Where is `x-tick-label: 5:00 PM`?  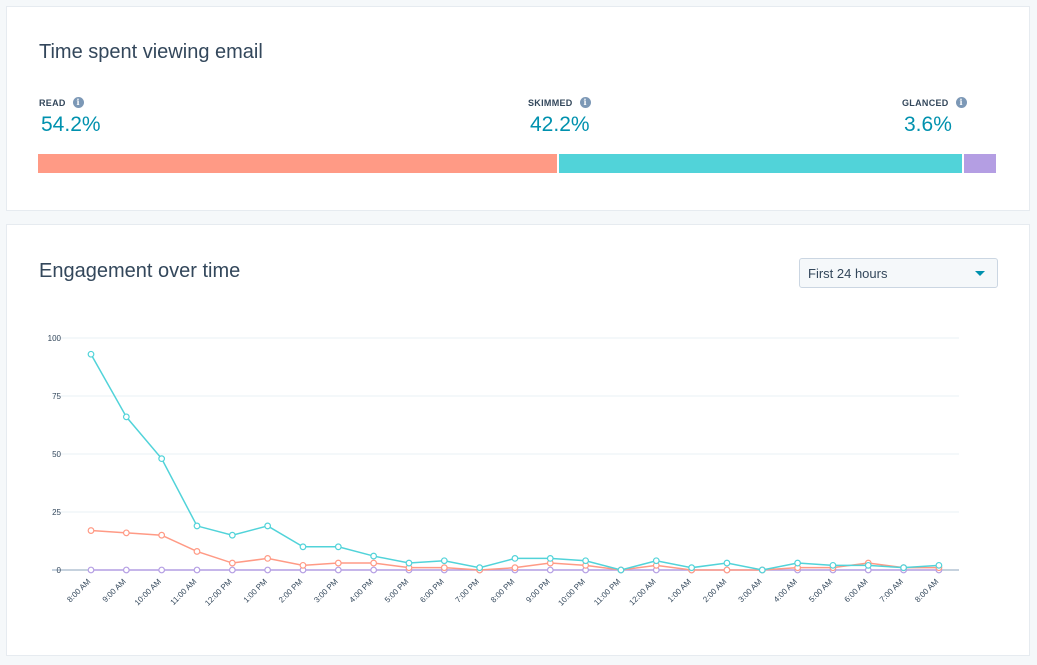 x-tick-label: 5:00 PM is located at coordinates (397, 591).